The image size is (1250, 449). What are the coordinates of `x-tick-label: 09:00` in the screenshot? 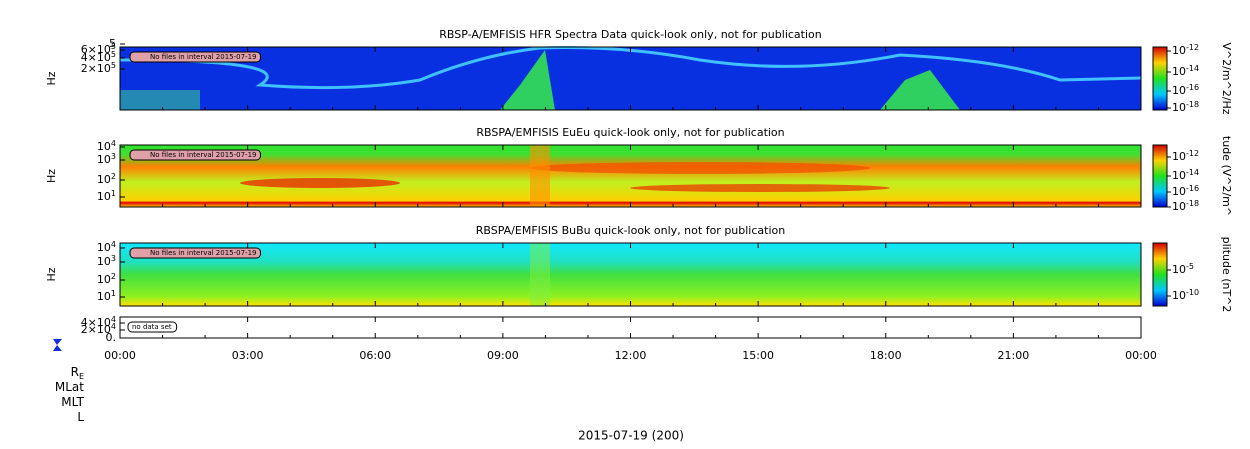 It's located at (503, 355).